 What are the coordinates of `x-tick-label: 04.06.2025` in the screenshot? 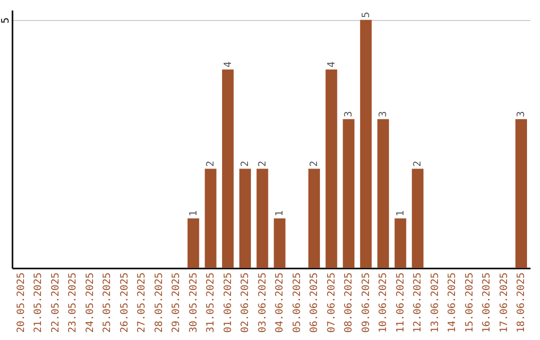 It's located at (280, 302).